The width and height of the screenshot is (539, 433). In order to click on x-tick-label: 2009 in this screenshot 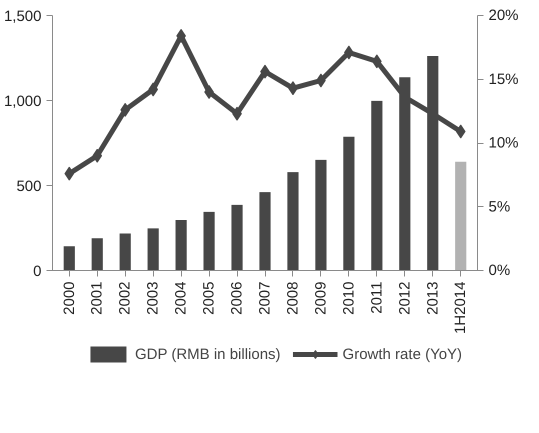, I will do `click(321, 298)`.